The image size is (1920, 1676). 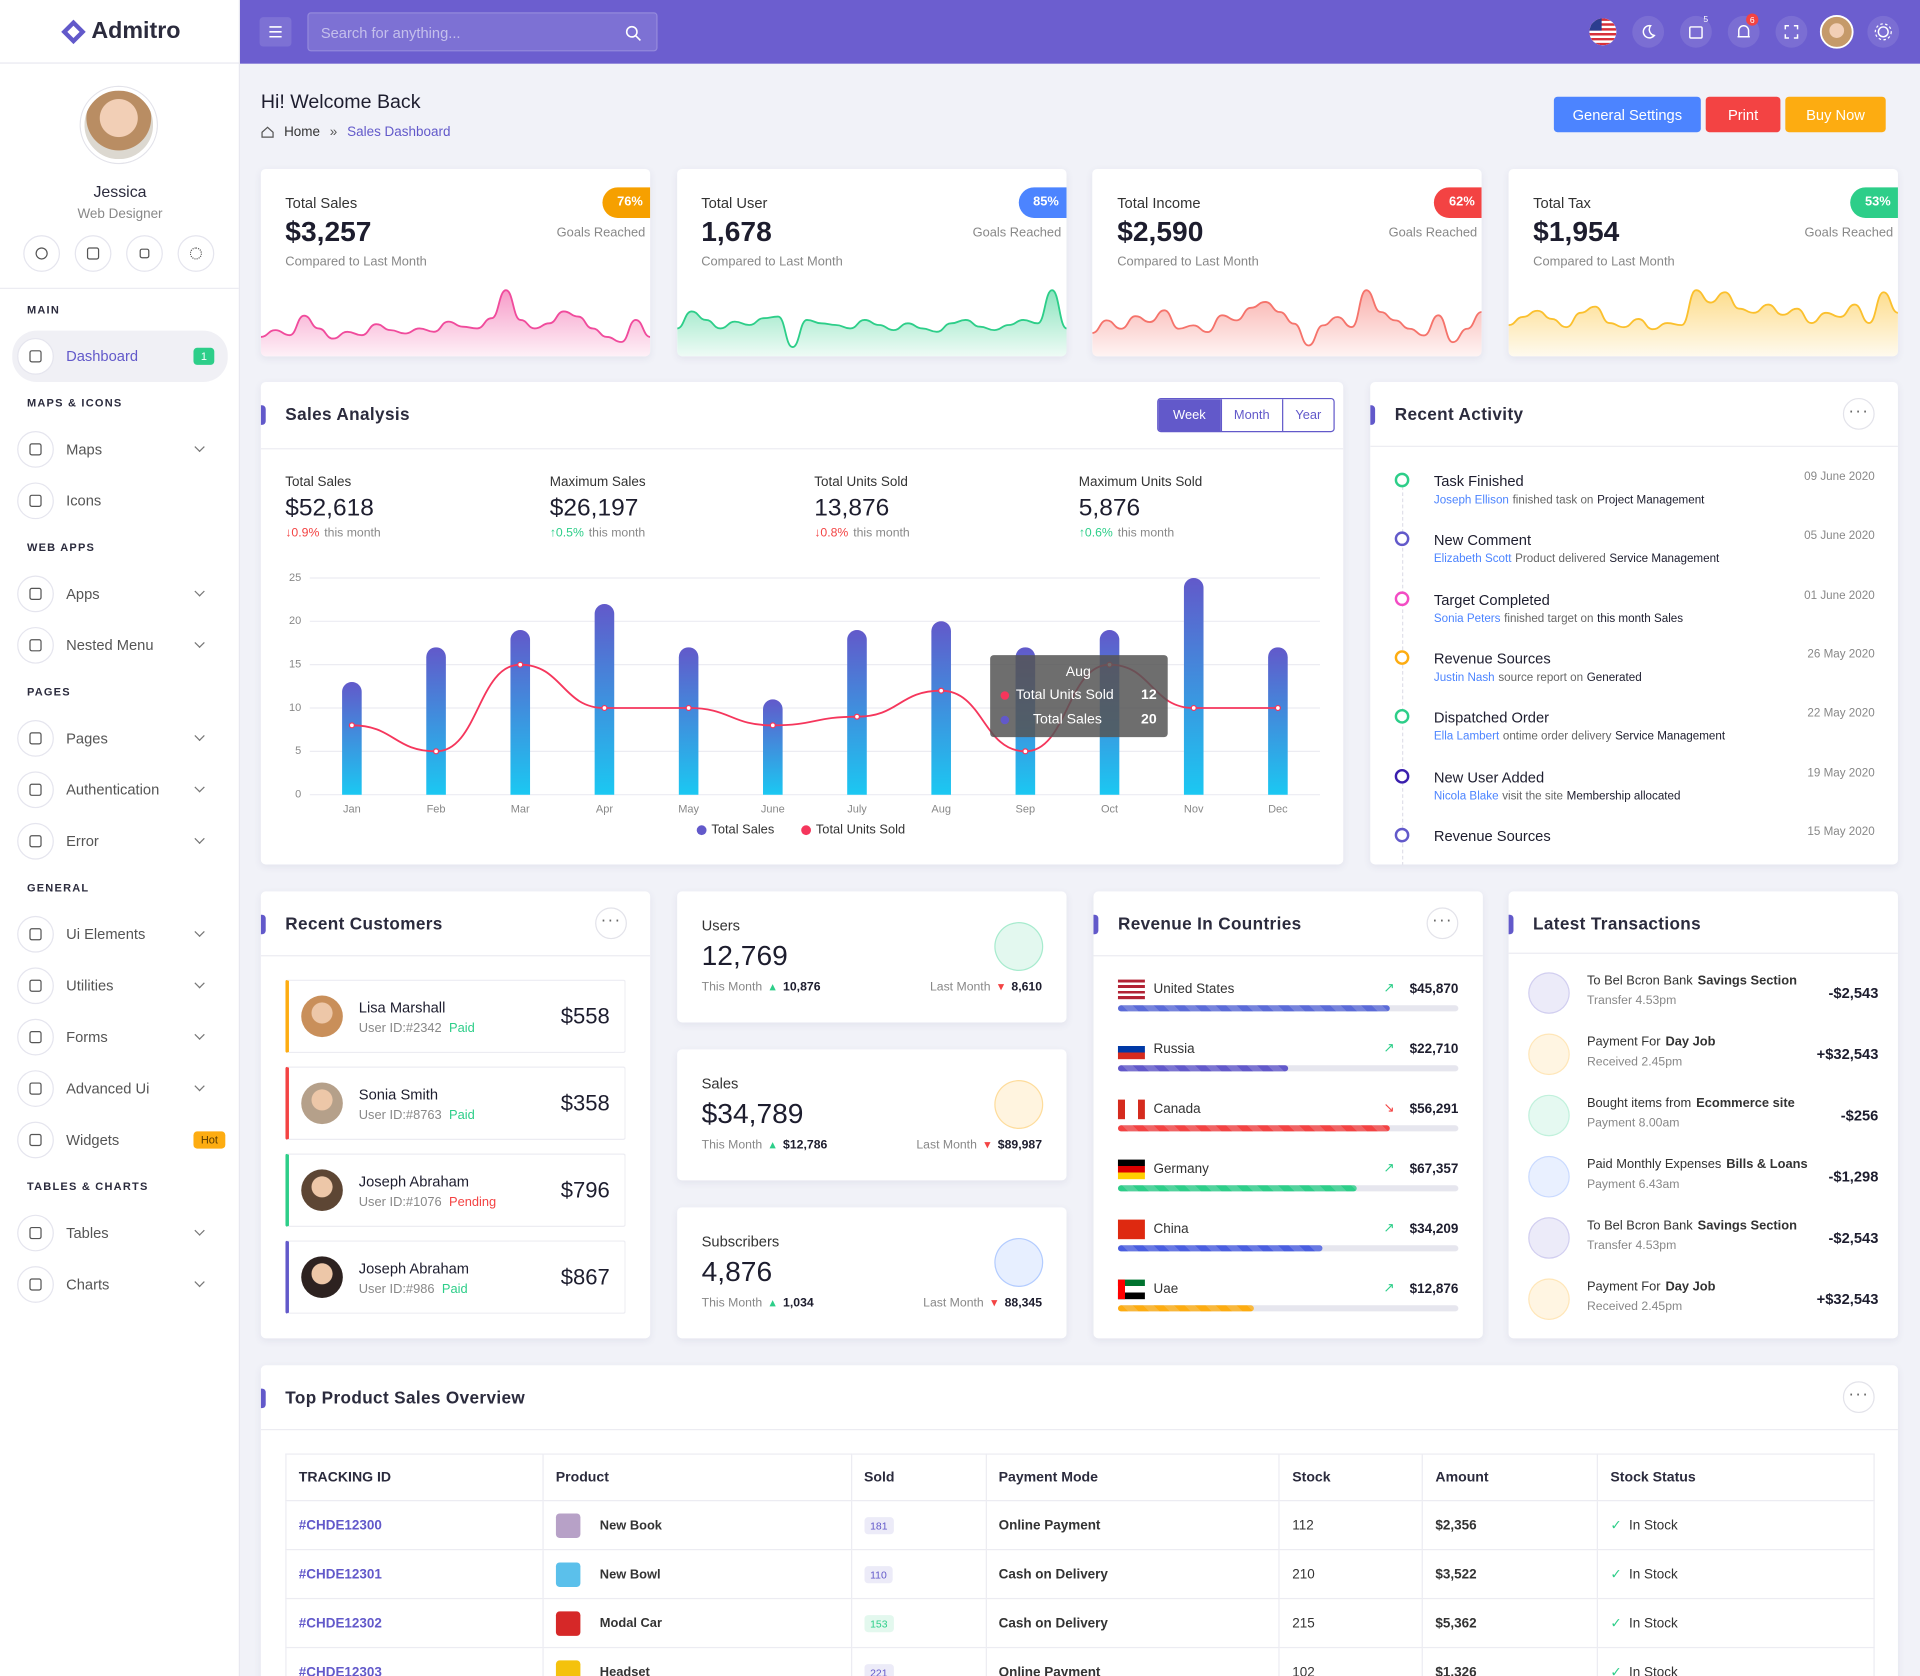 I want to click on action-button: Buy Now, so click(x=1835, y=114).